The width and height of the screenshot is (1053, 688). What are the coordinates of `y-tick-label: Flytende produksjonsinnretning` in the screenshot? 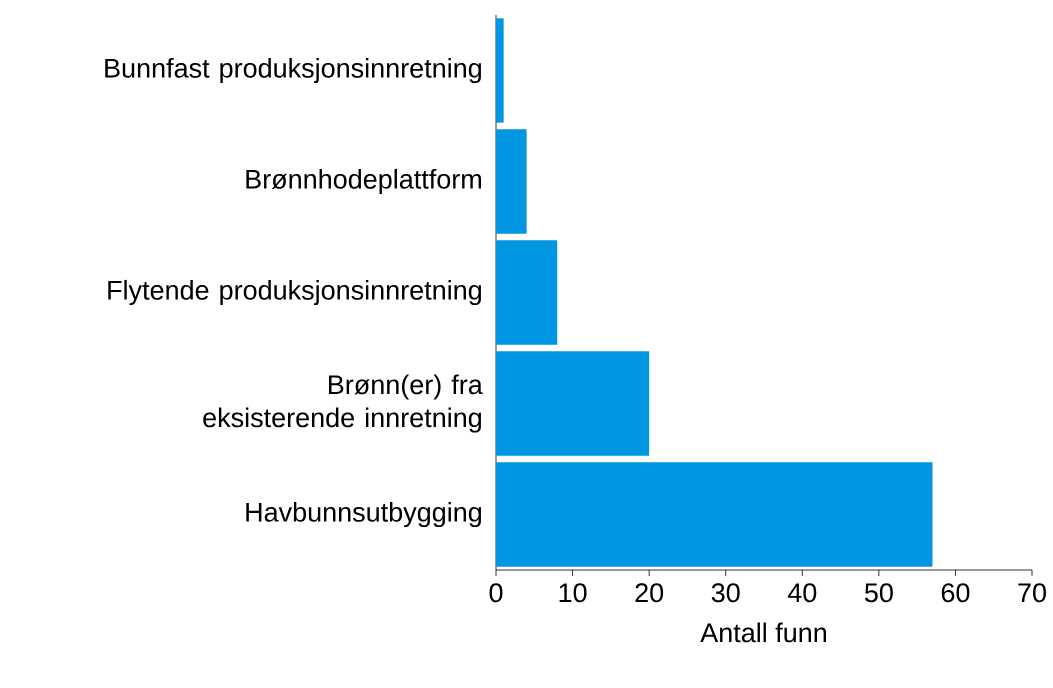 It's located at (294, 292).